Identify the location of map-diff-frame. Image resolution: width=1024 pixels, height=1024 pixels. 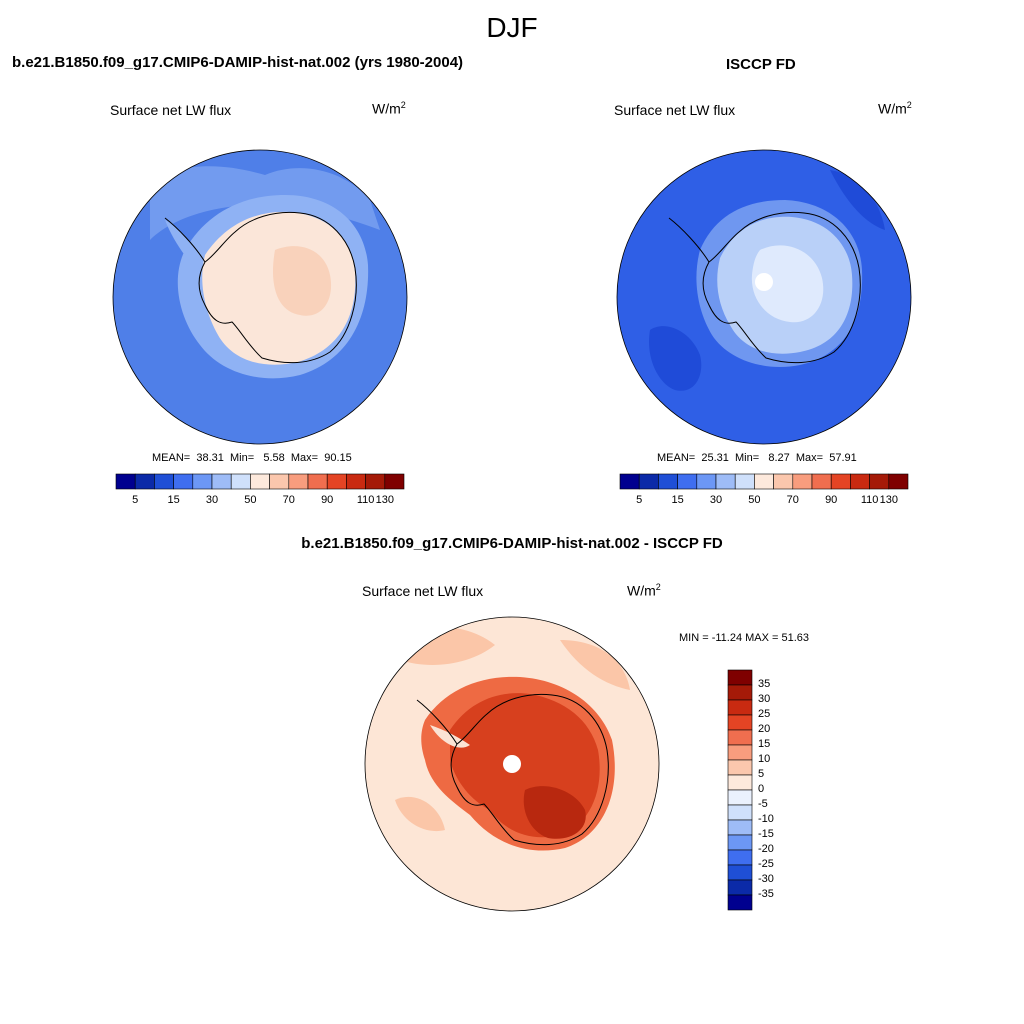
(512, 764).